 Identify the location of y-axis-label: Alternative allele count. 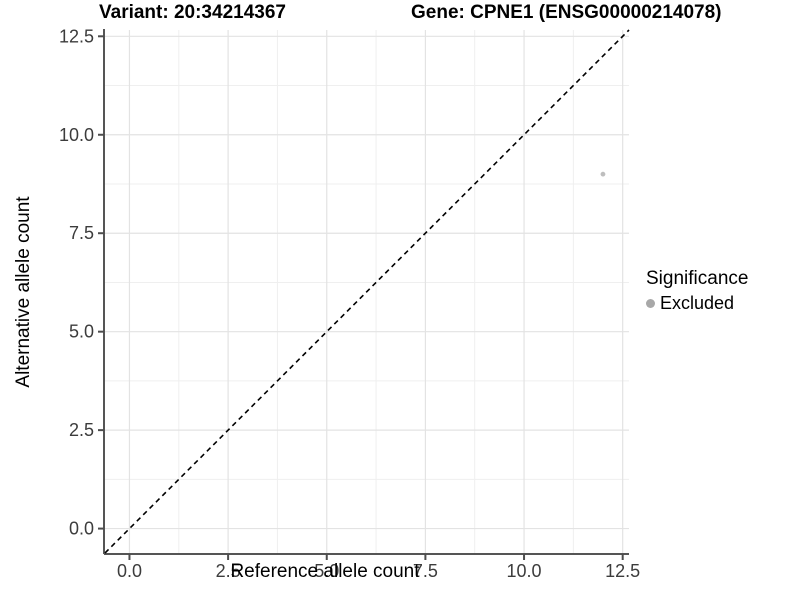
(23, 292).